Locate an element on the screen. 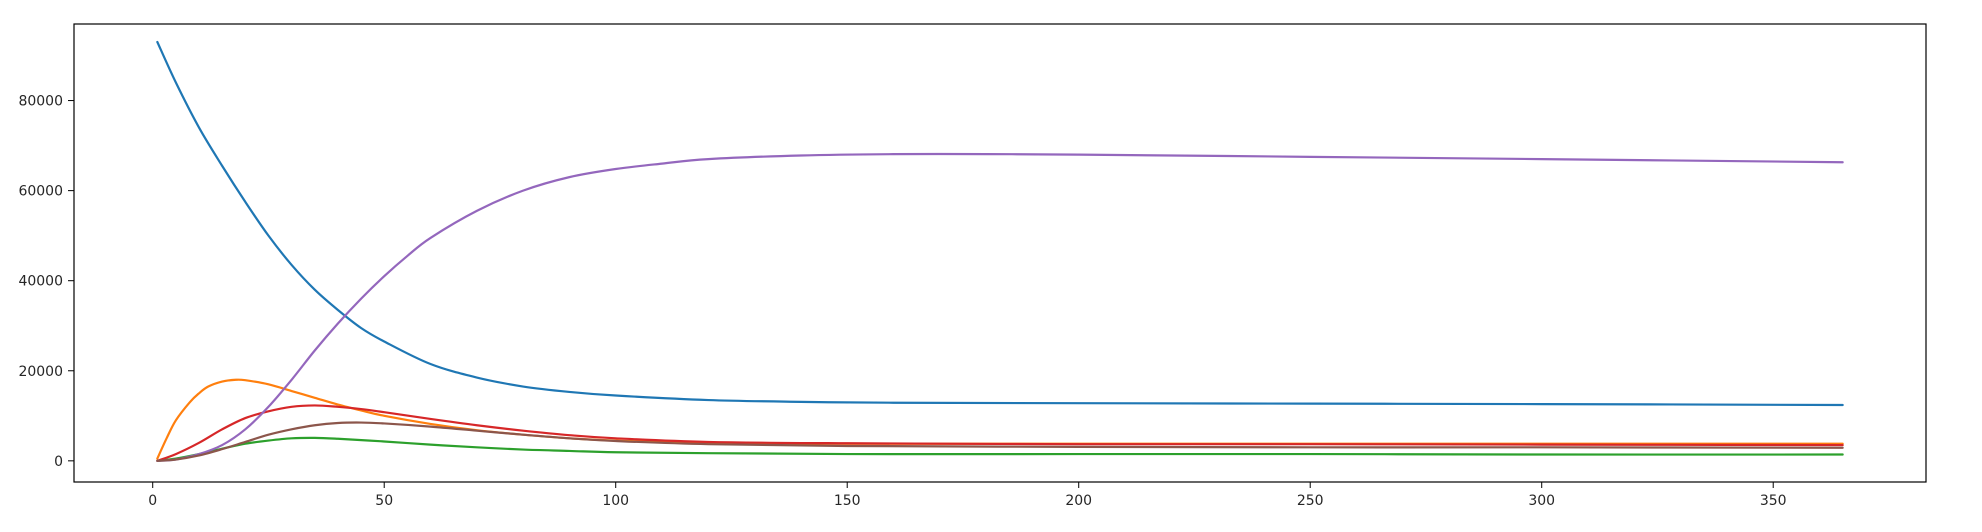 This screenshot has width=1982, height=532. x-tick-label: 350 is located at coordinates (1773, 501).